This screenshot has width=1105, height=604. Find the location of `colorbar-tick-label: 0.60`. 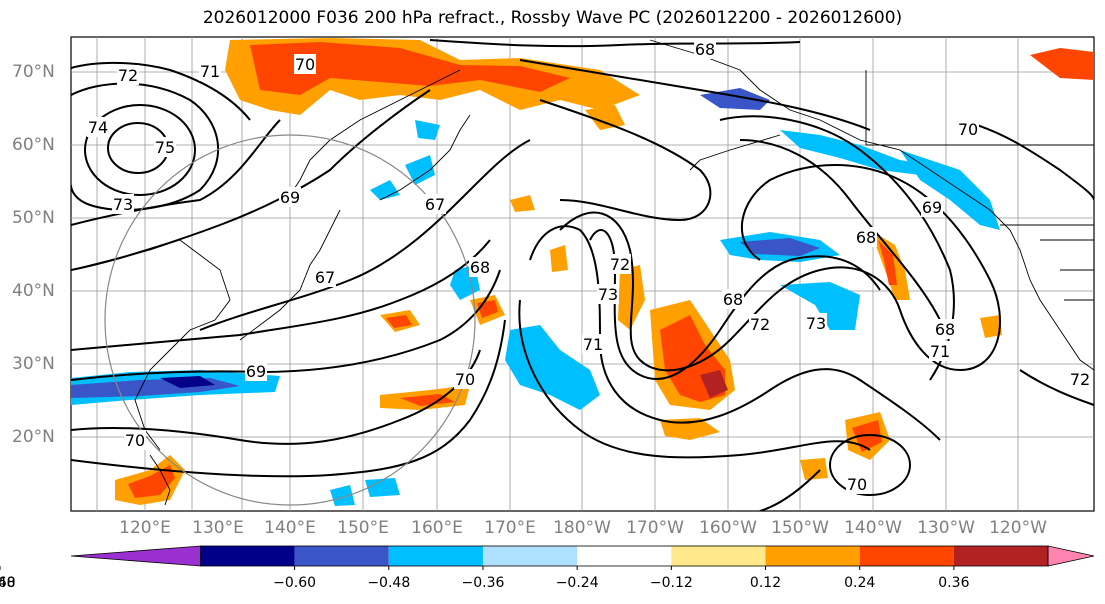

colorbar-tick-label: 0.60 is located at coordinates (8, 583).